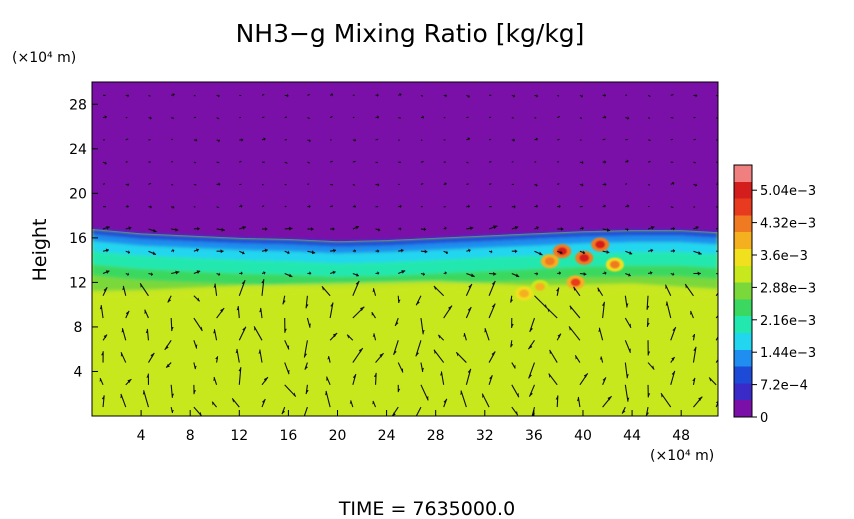 The width and height of the screenshot is (854, 519). Describe the element at coordinates (78, 239) in the screenshot. I see `y-tick-label: 16` at that location.